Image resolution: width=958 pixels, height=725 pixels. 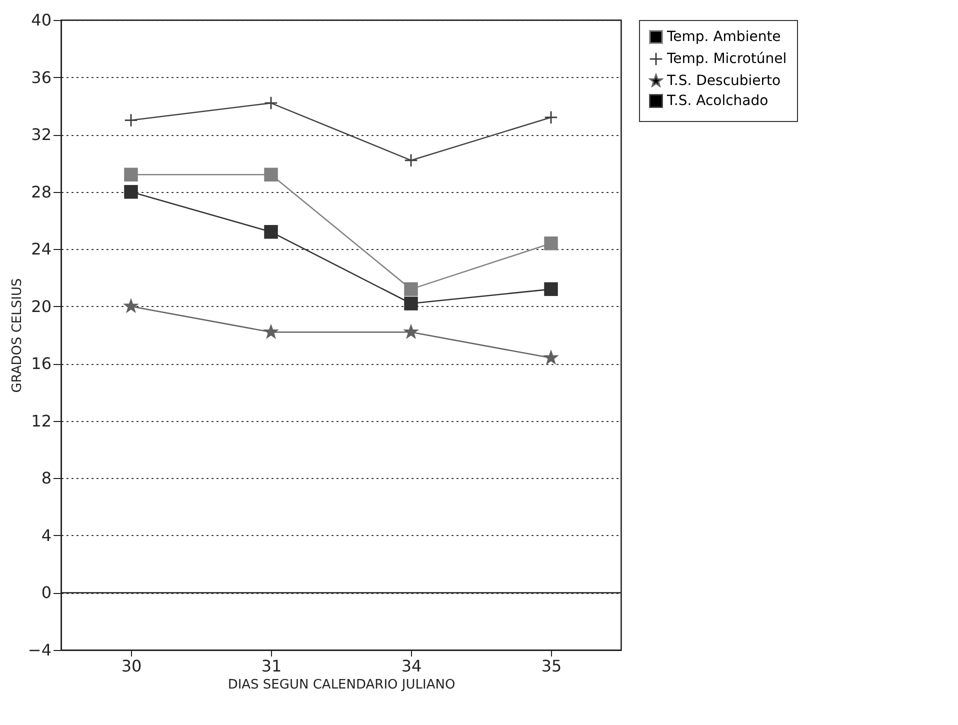 I want to click on legend-label: Temp. Microtúnel, so click(x=726, y=59).